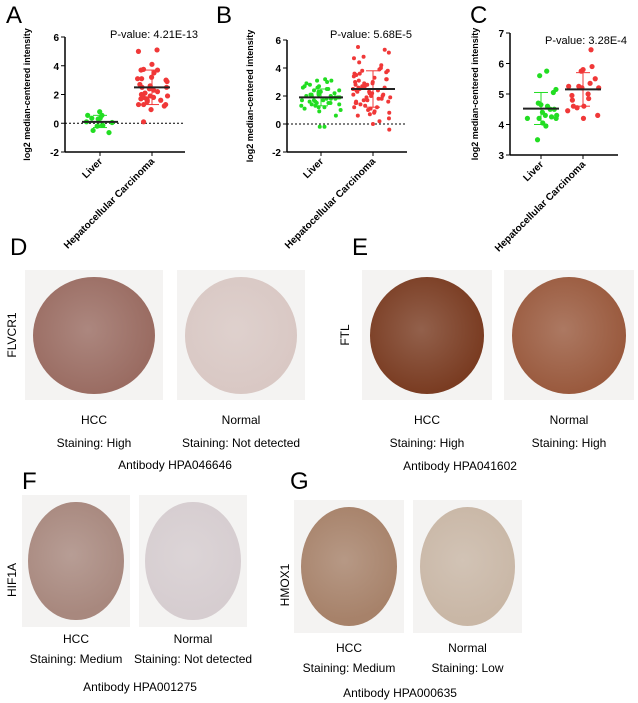 The image size is (638, 703). Describe the element at coordinates (285, 585) in the screenshot. I see `gene-label: HMOX1` at that location.